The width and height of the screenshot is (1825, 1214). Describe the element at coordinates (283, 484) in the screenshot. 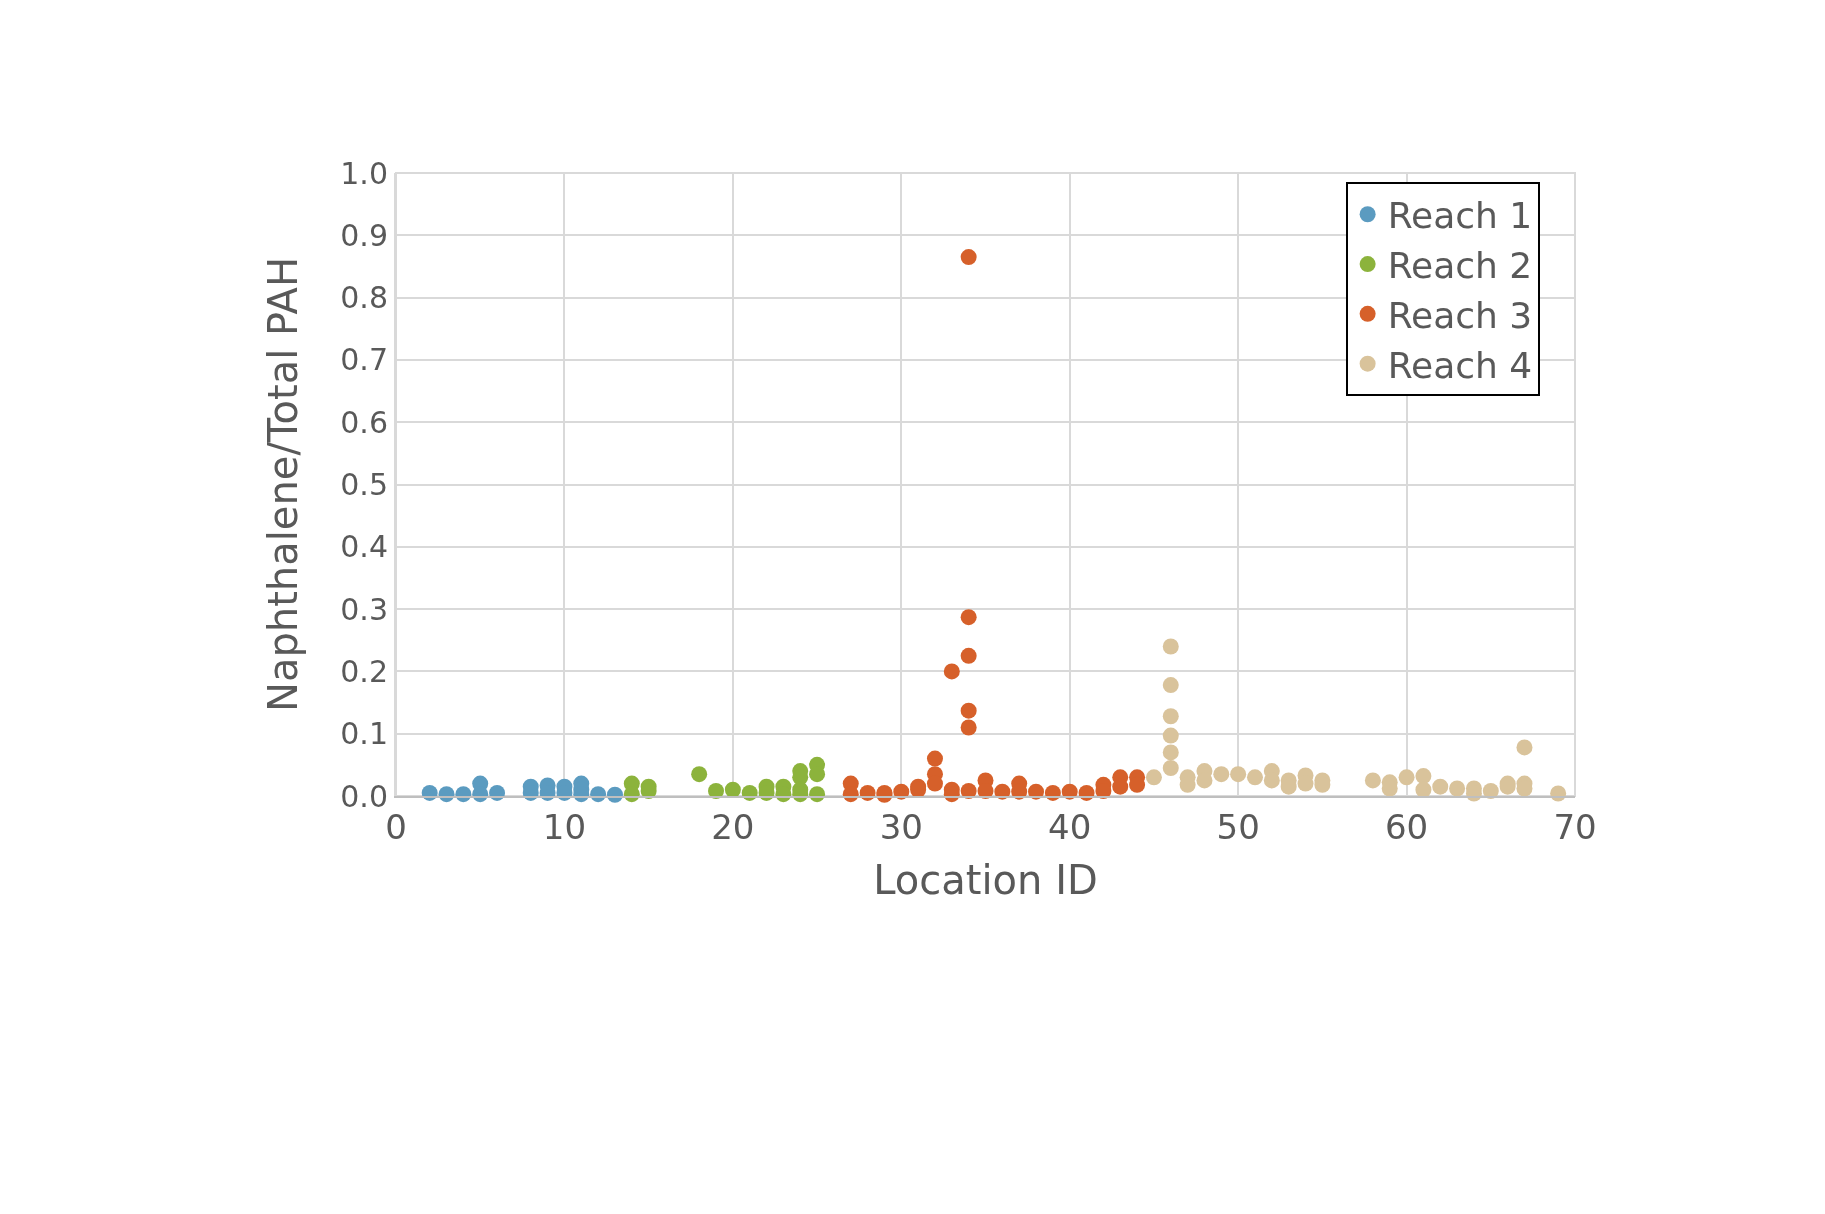

I see `y-axis-title: Naphthalene/Total PAH` at that location.